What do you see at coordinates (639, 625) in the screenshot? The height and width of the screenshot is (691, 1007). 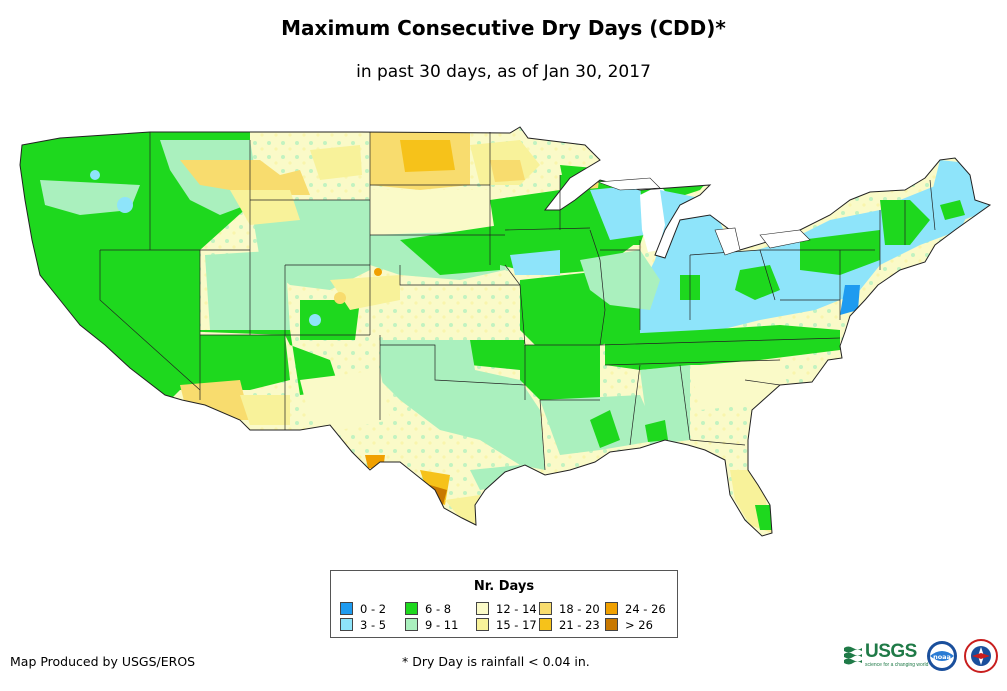 I see `legend-label: > 26` at bounding box center [639, 625].